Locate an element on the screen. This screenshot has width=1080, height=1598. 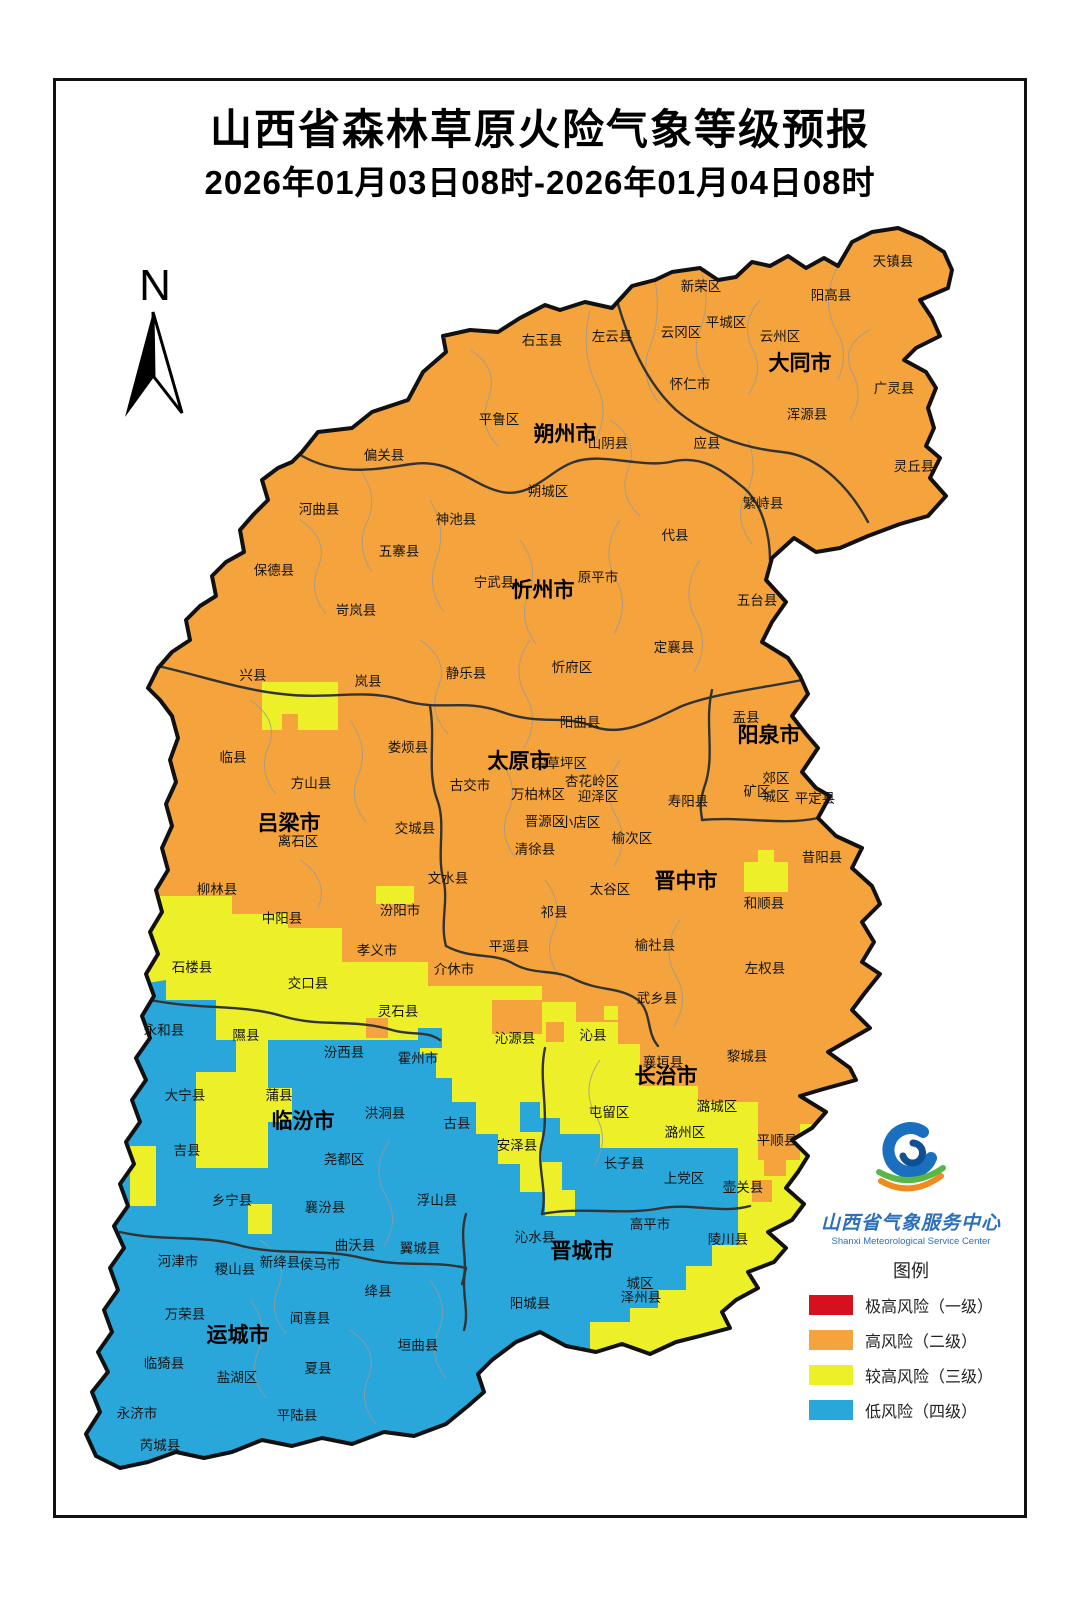
north-arrow-label: N is located at coordinates (155, 285).